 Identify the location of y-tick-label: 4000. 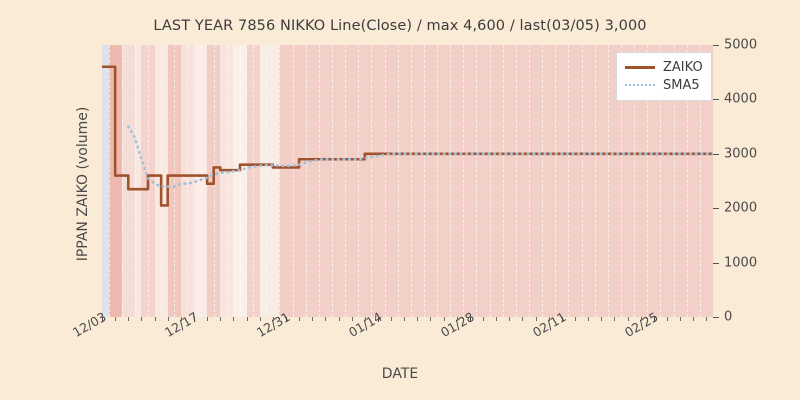
(741, 99).